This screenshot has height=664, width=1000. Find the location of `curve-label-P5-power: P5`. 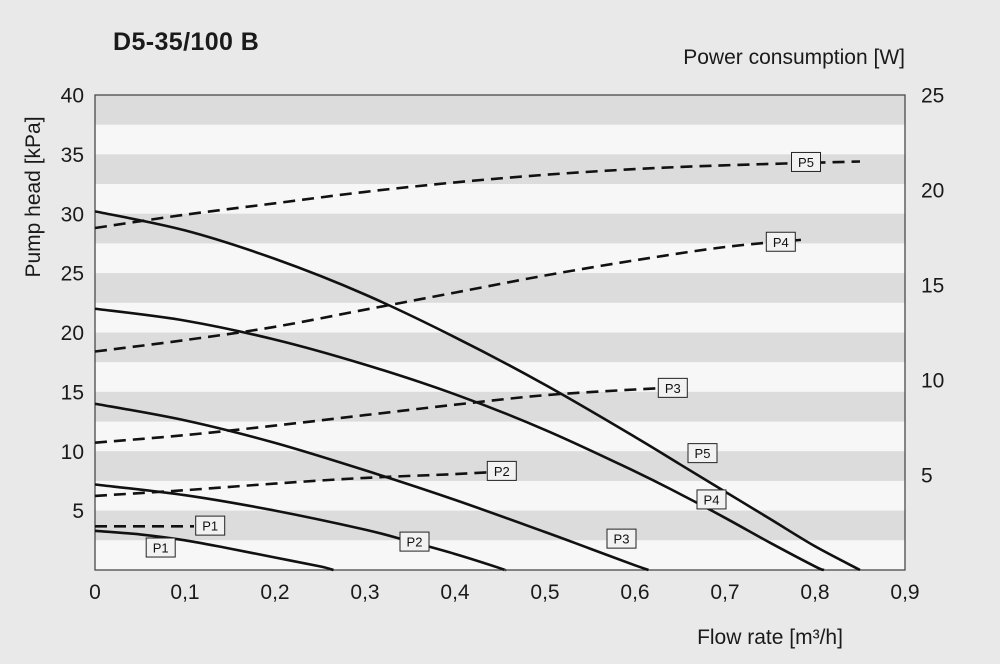

curve-label-P5-power: P5 is located at coordinates (806, 162).